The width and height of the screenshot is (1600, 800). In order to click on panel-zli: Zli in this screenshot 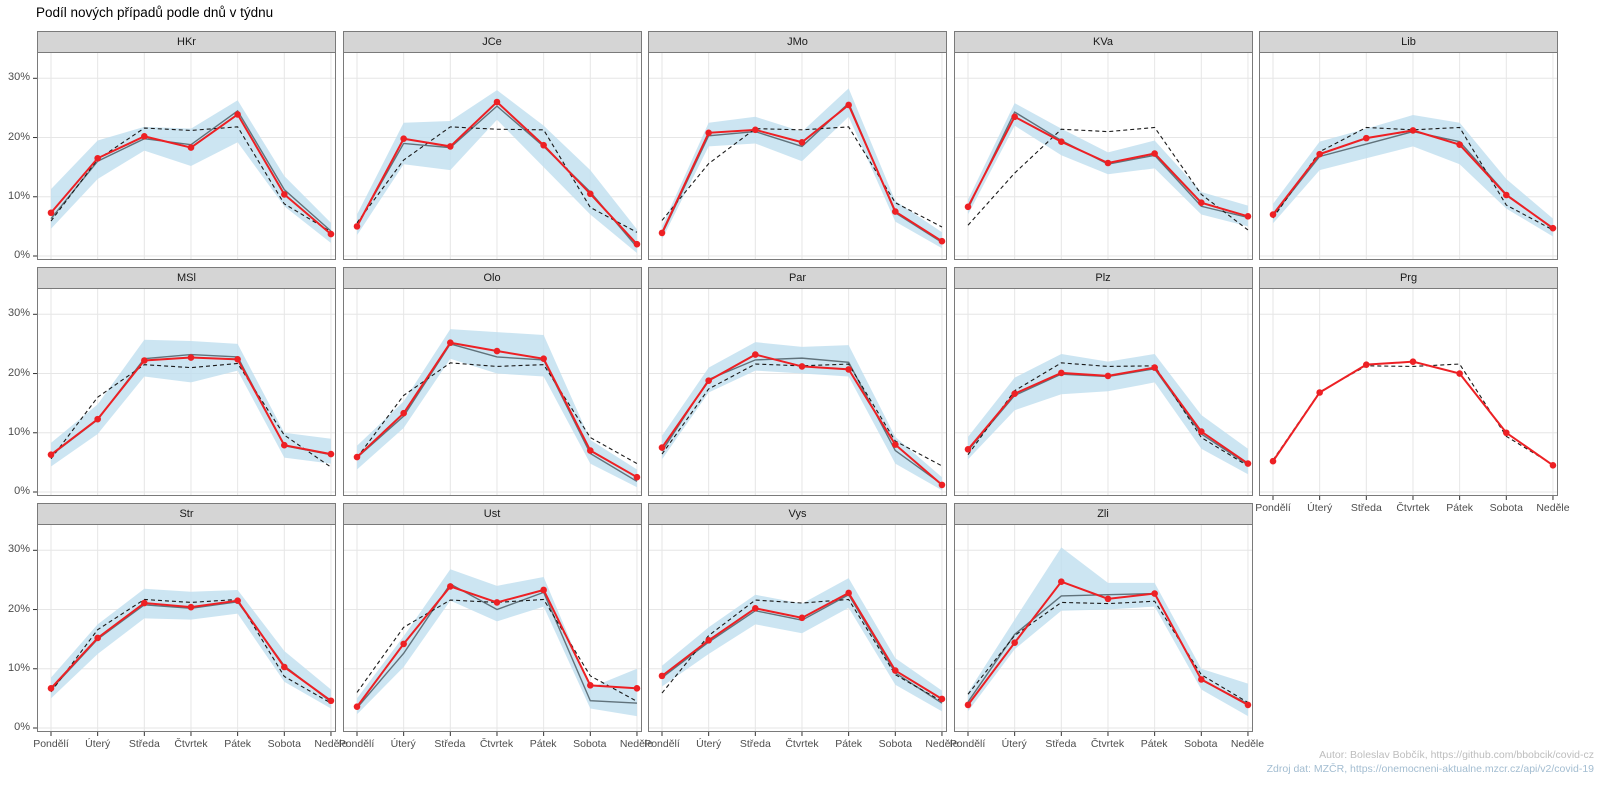, I will do `click(1103, 619)`.